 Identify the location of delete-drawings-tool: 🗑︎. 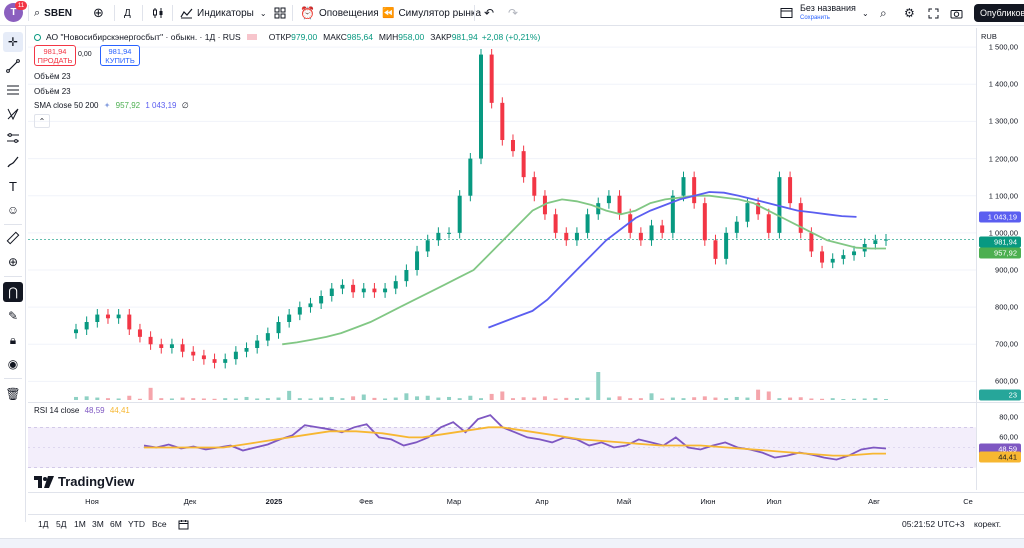
(13, 394).